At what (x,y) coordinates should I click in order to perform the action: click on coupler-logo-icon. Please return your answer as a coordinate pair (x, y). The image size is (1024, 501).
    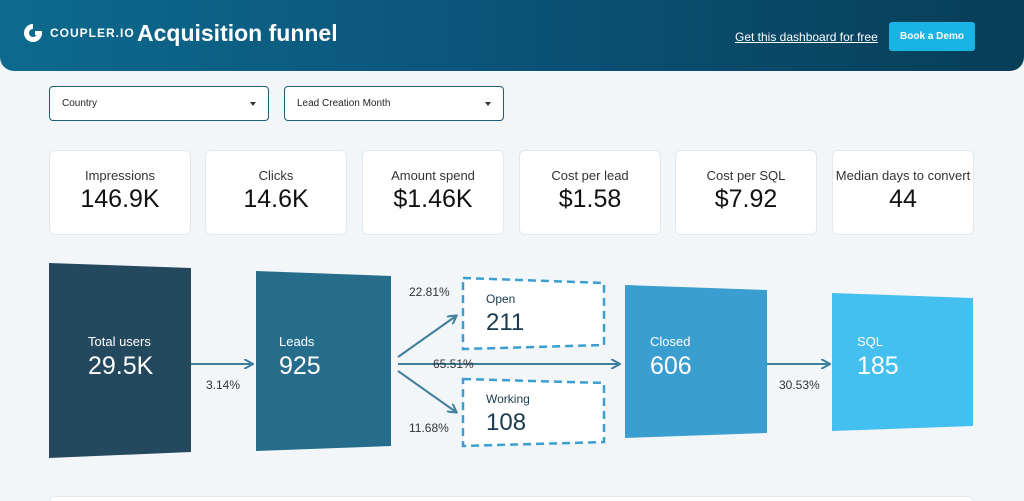
    Looking at the image, I should click on (33, 33).